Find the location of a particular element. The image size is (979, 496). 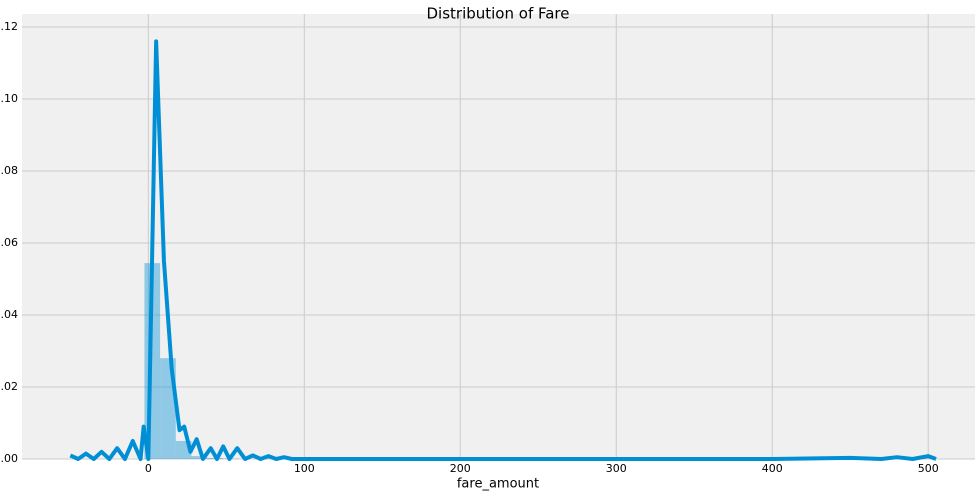

x-tick-label: 100 is located at coordinates (304, 468).